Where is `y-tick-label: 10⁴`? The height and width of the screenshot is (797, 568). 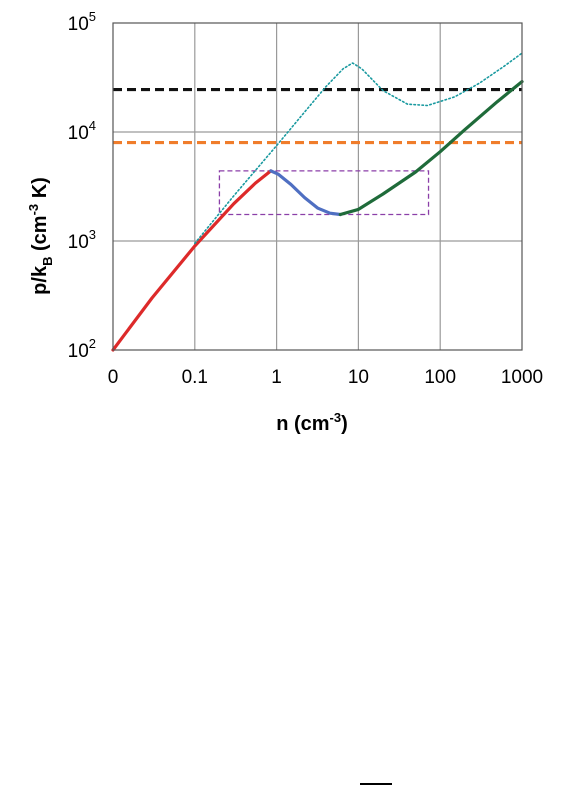 y-tick-label: 10⁴ is located at coordinates (82, 131).